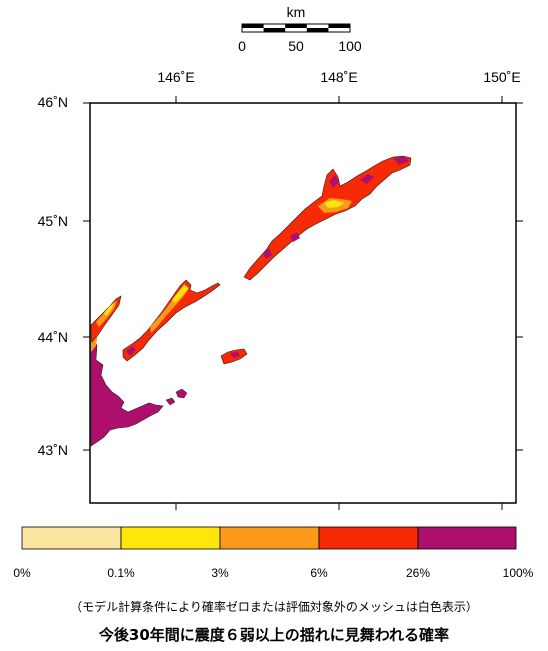  Describe the element at coordinates (121, 573) in the screenshot. I see `legend-label-1: 0.1%` at that location.